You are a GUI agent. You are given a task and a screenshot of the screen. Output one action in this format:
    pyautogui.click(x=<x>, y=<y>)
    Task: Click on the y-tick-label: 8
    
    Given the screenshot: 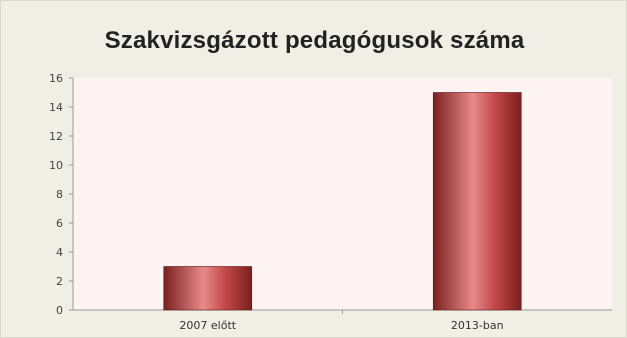 What is the action you would take?
    pyautogui.click(x=59, y=194)
    